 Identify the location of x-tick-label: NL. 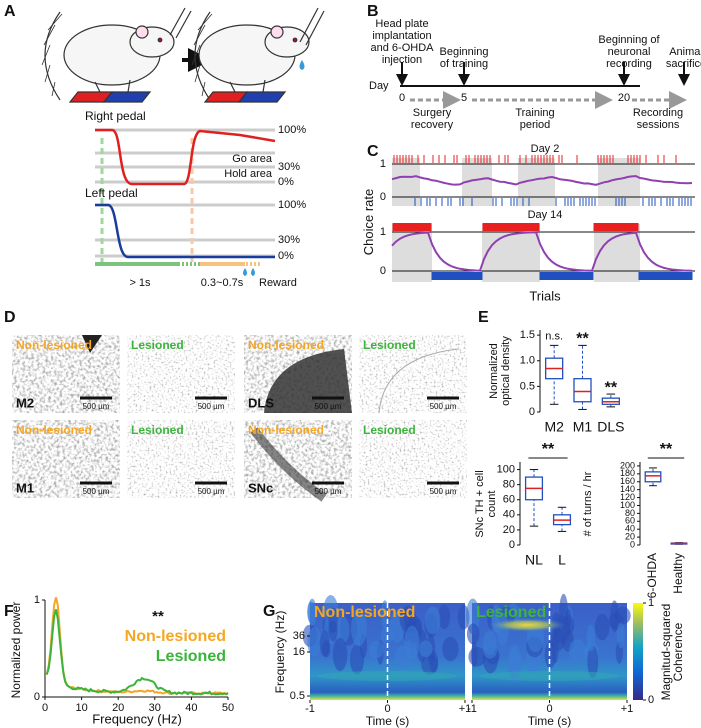
(534, 560).